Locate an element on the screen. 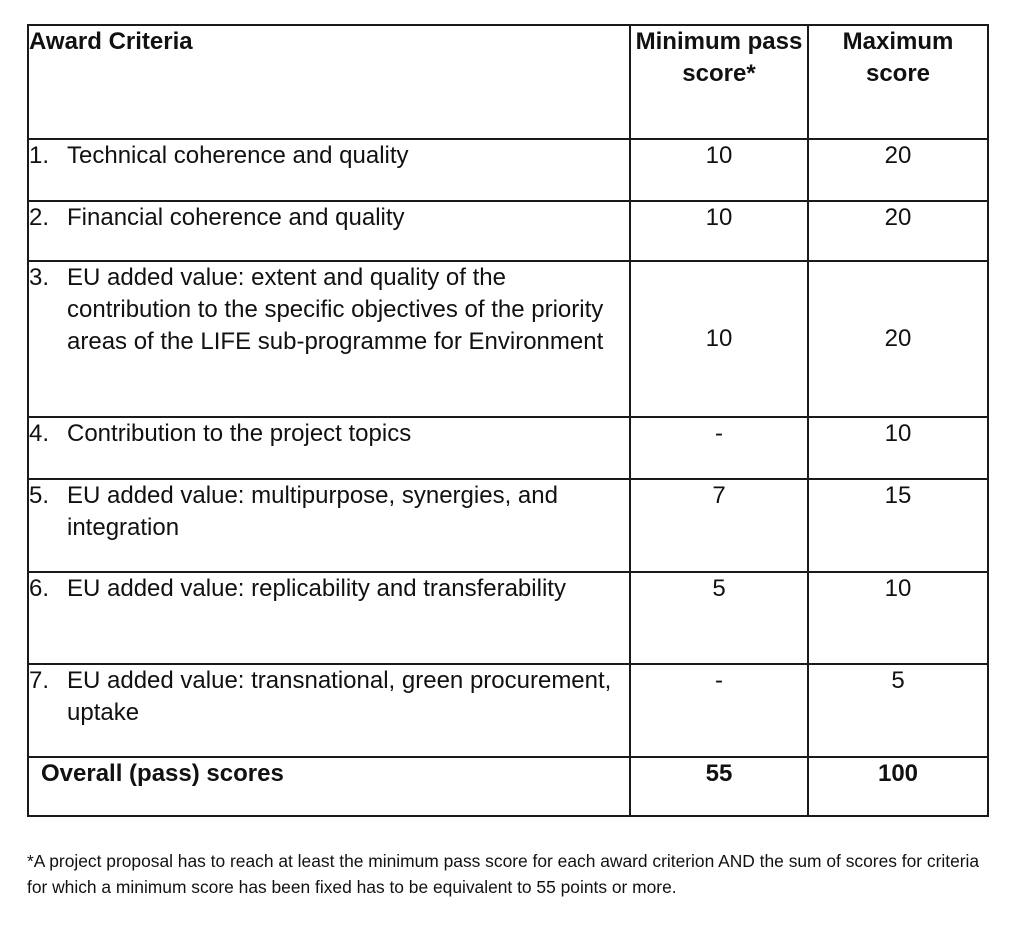 The height and width of the screenshot is (935, 1024). header-maximum-score: Maximum score is located at coordinates (898, 82).